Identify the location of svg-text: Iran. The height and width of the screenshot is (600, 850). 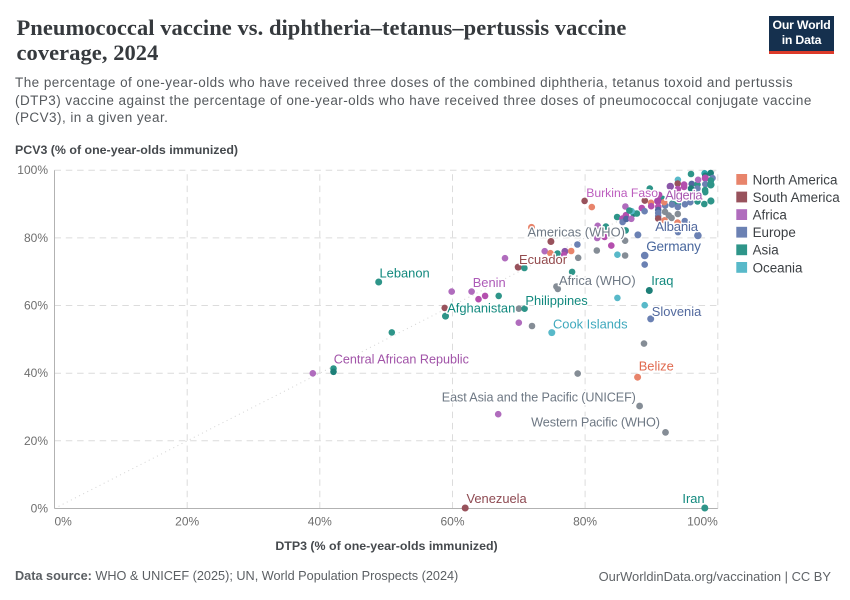
(693, 498).